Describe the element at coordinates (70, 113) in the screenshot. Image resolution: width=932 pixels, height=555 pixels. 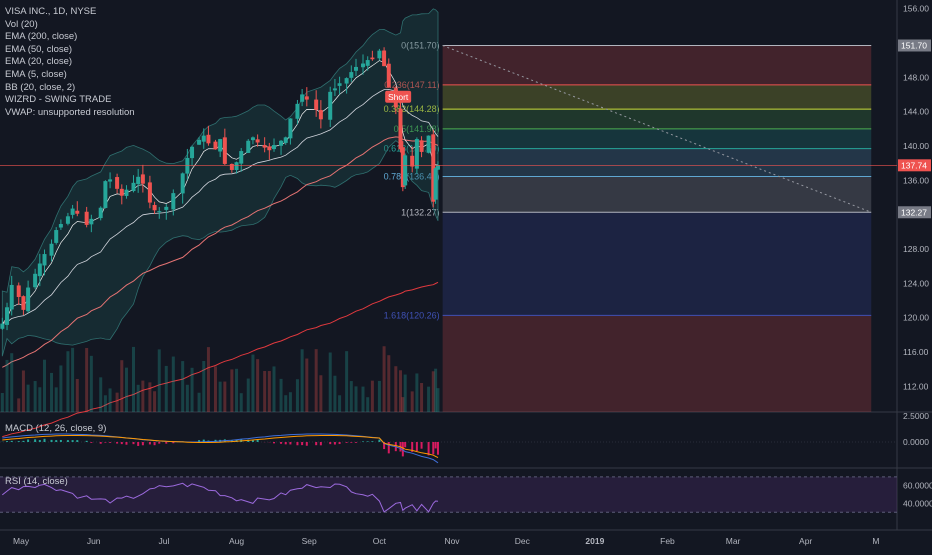
I see `legend-vwap: VWAP: unsupported resolution` at that location.